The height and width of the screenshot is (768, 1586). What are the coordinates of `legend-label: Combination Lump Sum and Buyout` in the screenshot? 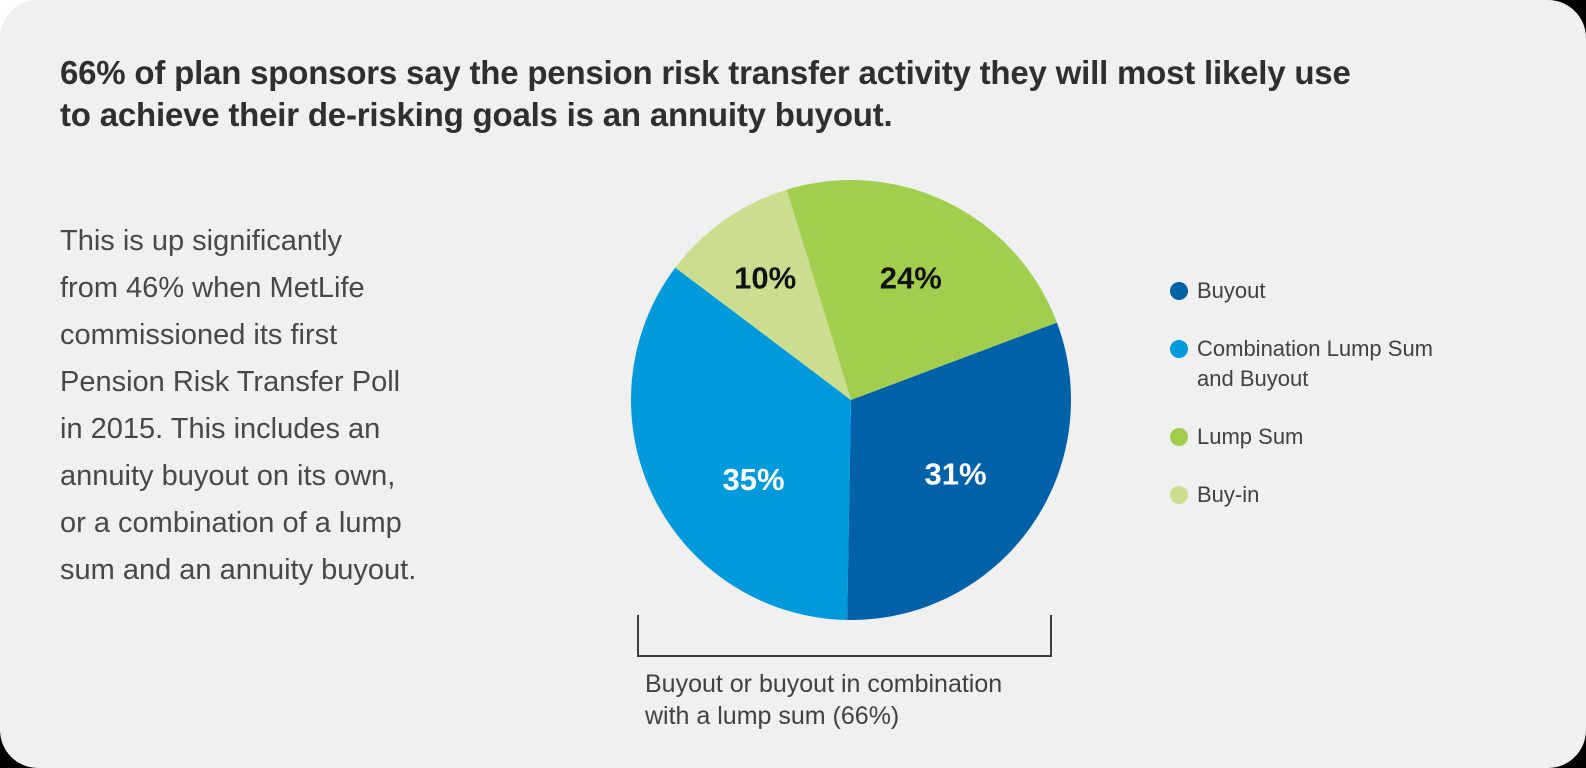 It's located at (1315, 363).